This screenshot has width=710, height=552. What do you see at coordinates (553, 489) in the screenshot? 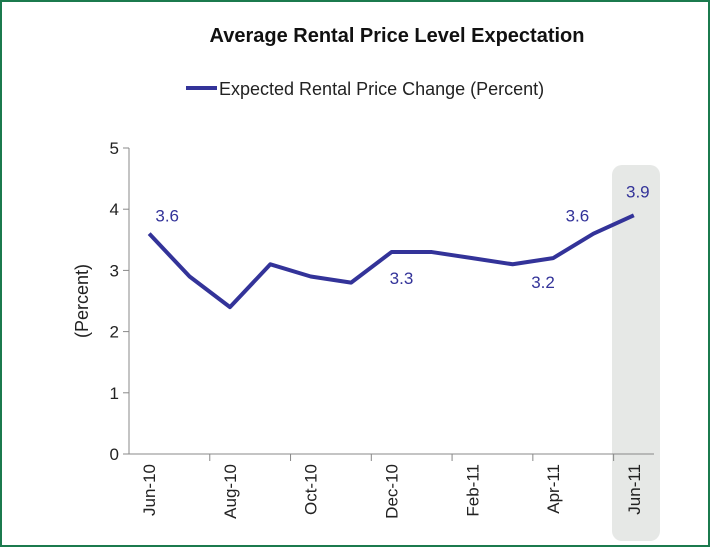
I see `x-tick-label: Apr-11` at bounding box center [553, 489].